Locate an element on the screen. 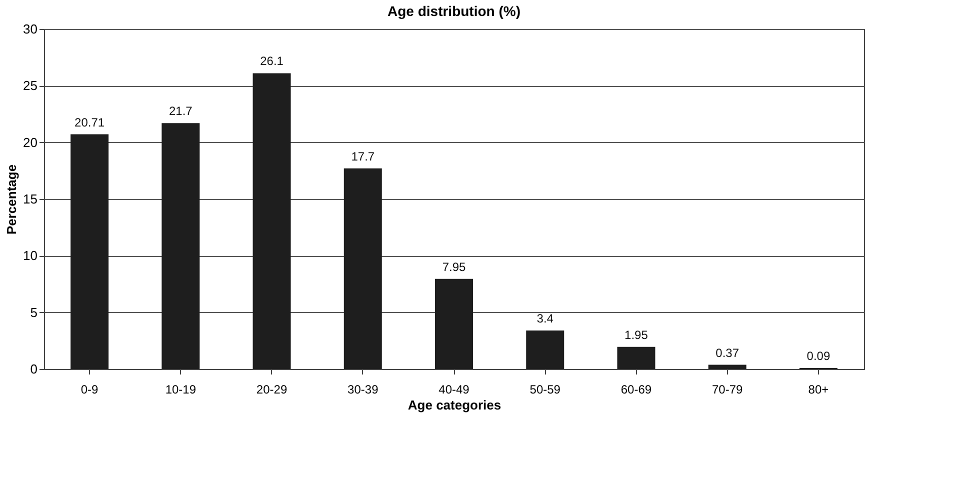 The width and height of the screenshot is (980, 487). y-tick-label: 30 is located at coordinates (30, 29).